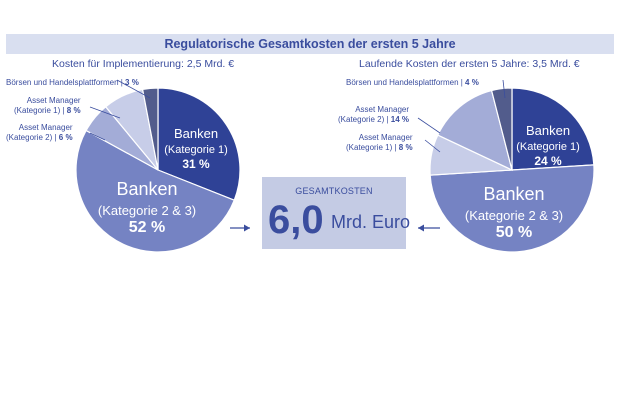 The height and width of the screenshot is (413, 620). Describe the element at coordinates (475, 130) in the screenshot. I see `pie1-slice-asset_k2` at that location.